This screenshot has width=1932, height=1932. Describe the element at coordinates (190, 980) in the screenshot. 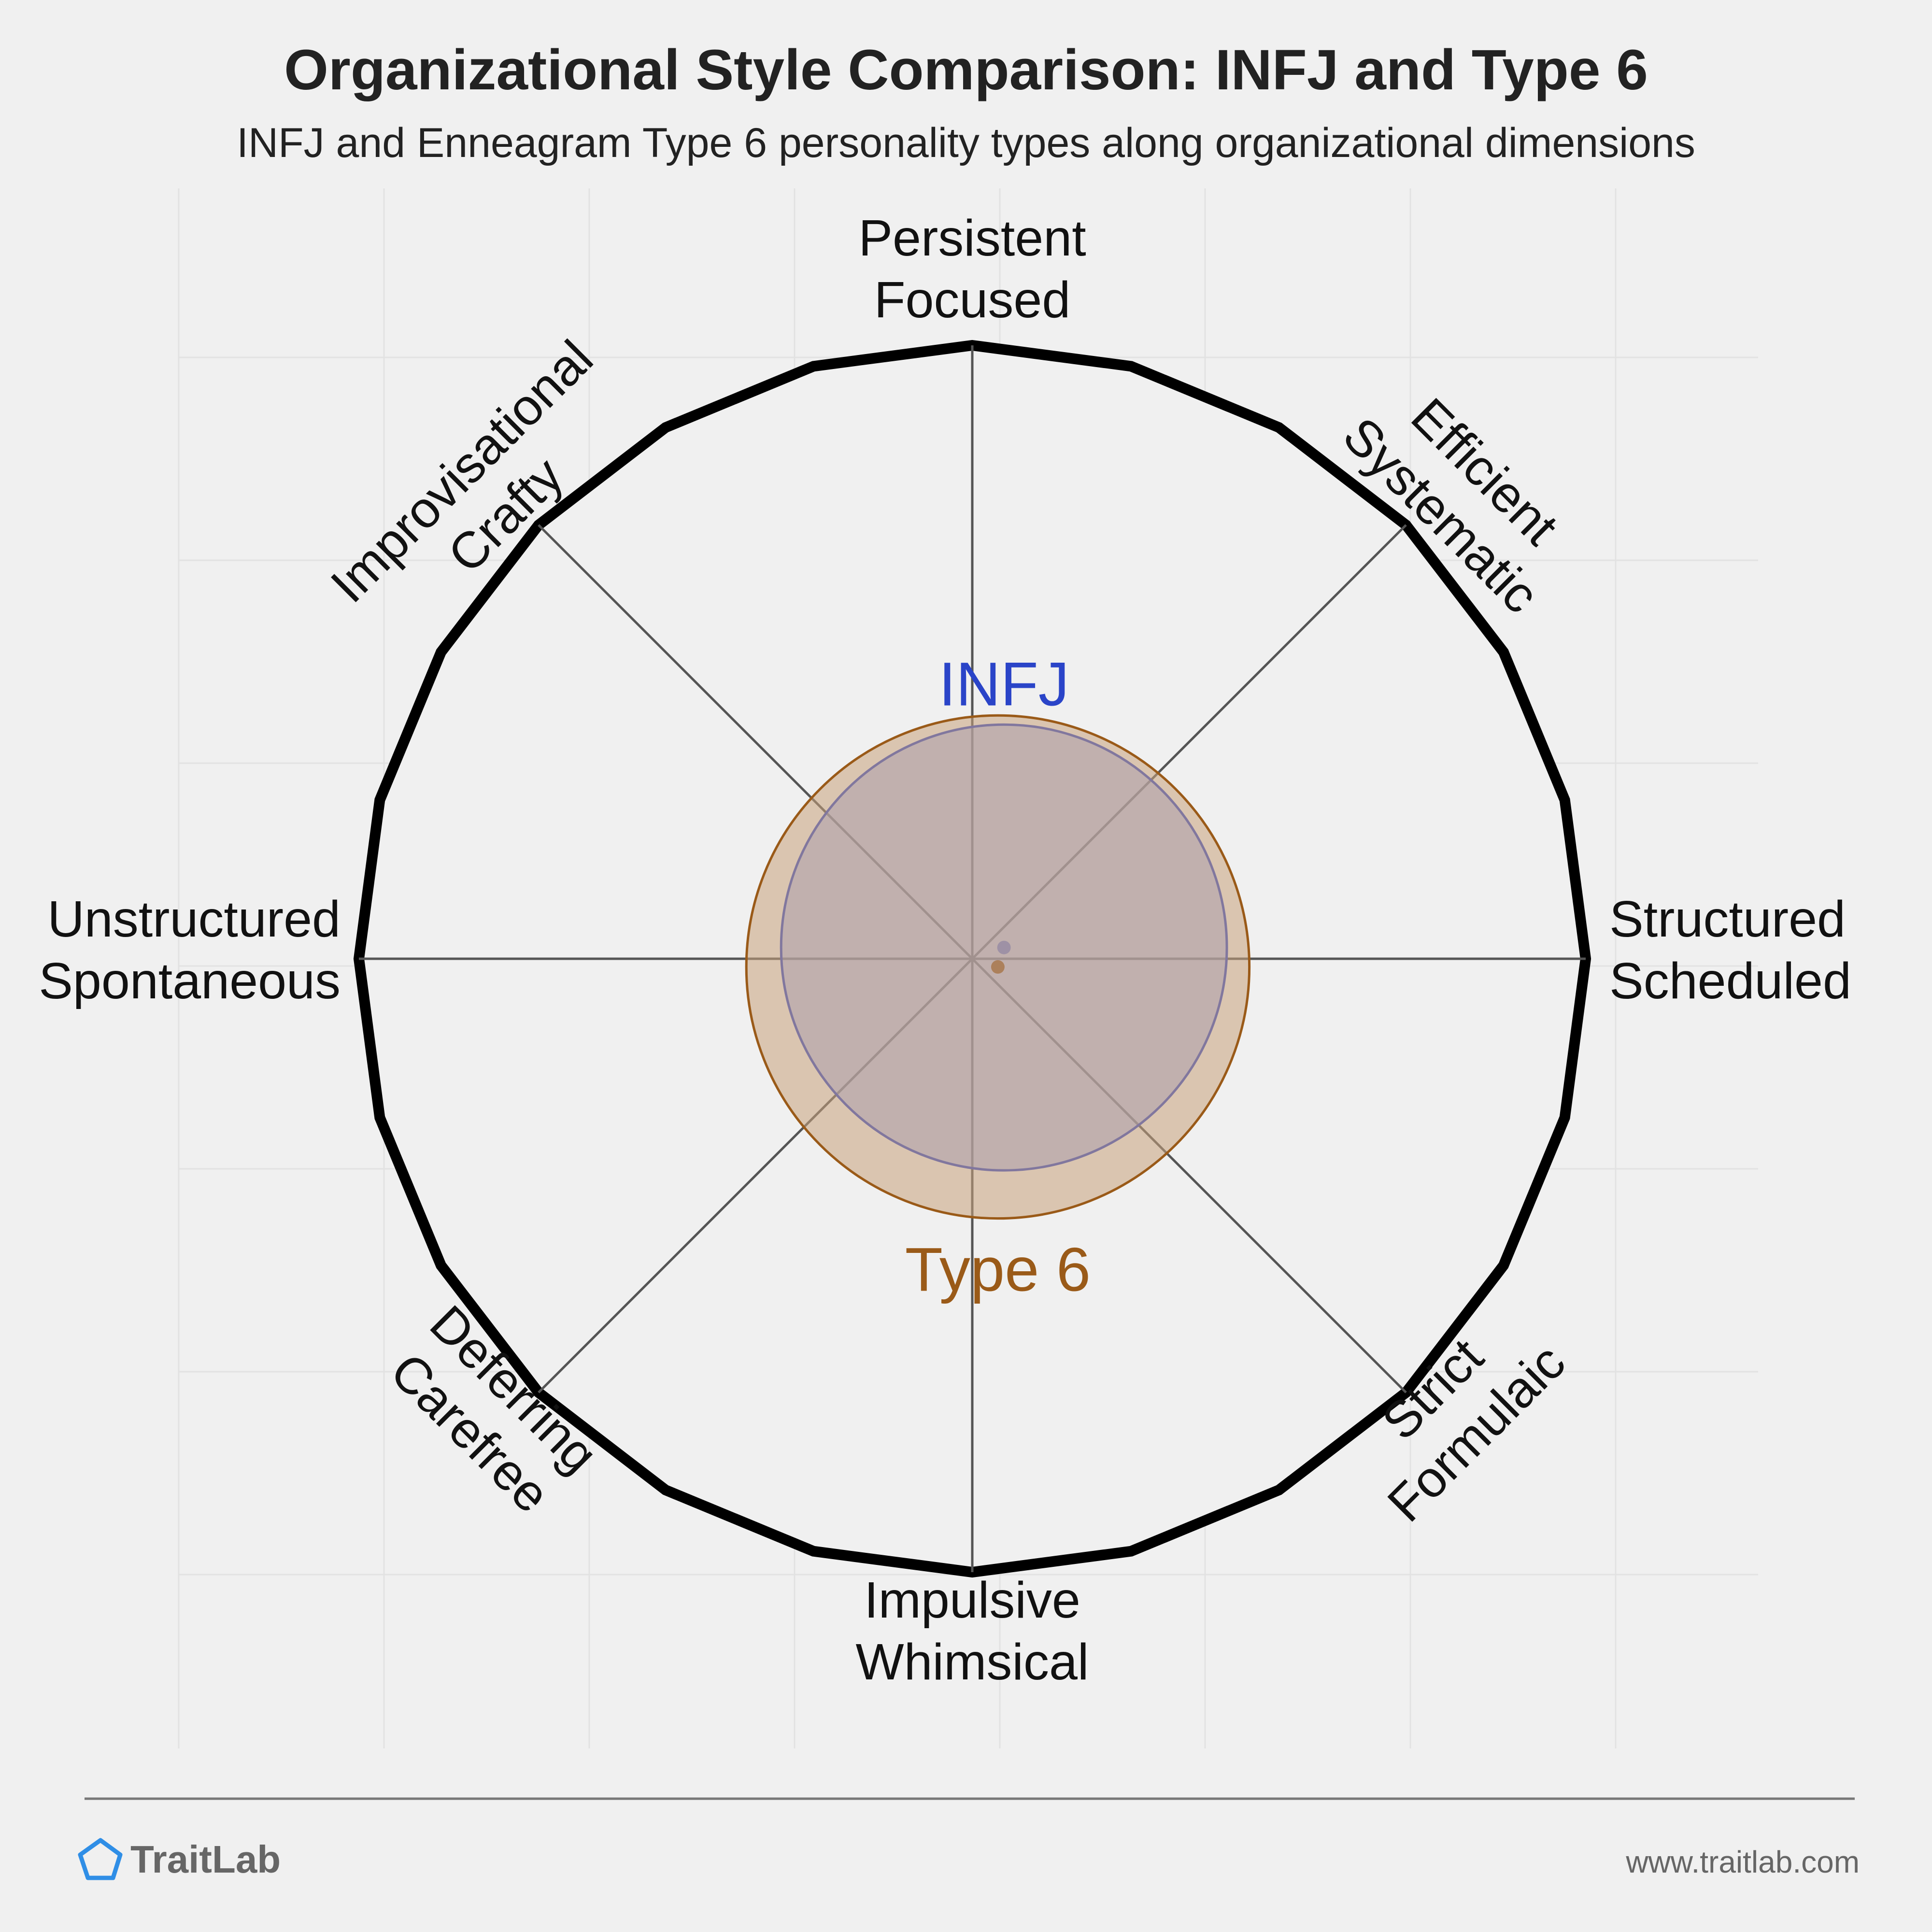

I see `axis-label-line: Spontaneous` at that location.